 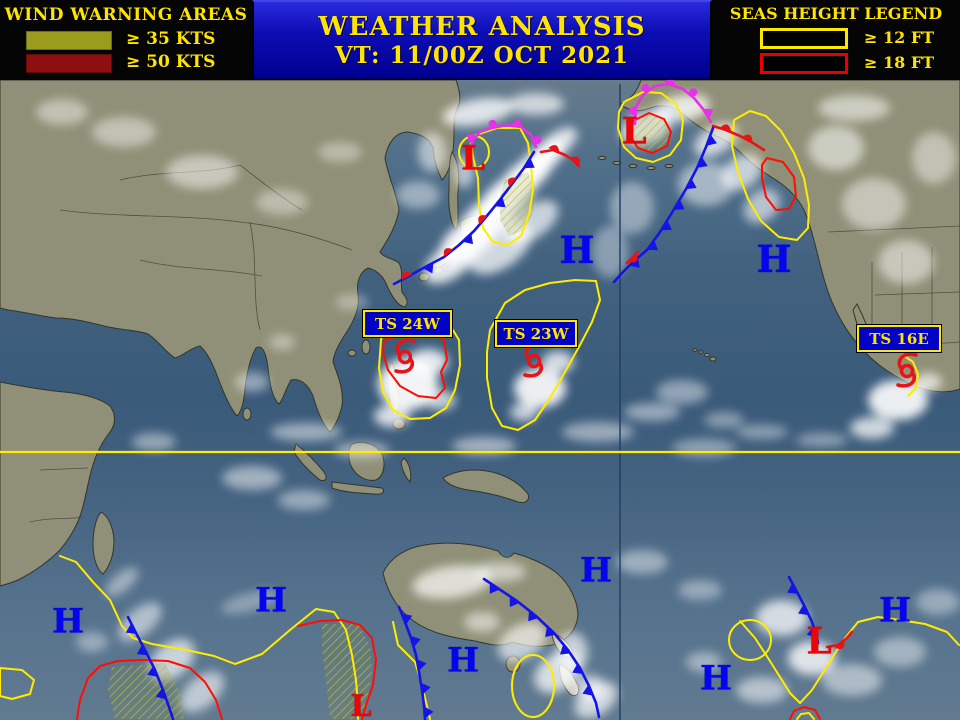 What do you see at coordinates (310, 462) in the screenshot?
I see `landmass-sumatra` at bounding box center [310, 462].